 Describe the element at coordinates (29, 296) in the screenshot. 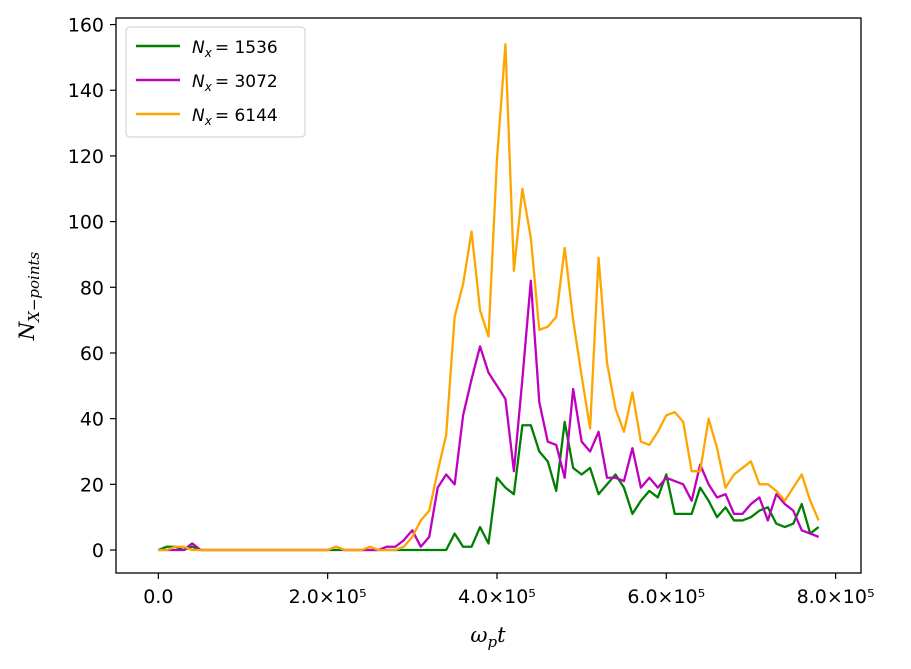

I see `y-axis-label: NX−points` at that location.